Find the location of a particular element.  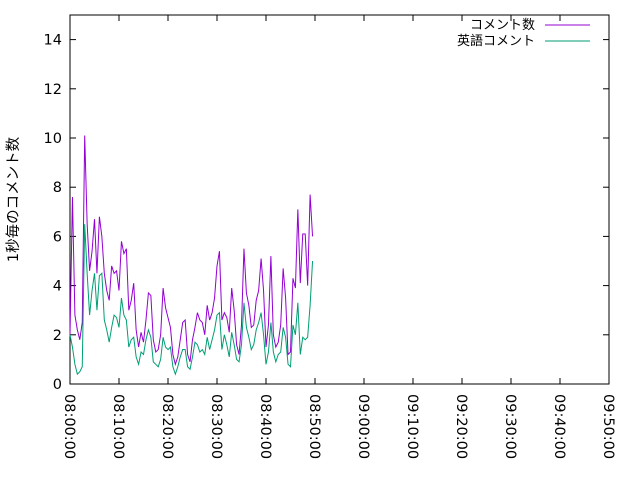

y-axis-label: 1秒毎のコメント数 is located at coordinates (13, 199).